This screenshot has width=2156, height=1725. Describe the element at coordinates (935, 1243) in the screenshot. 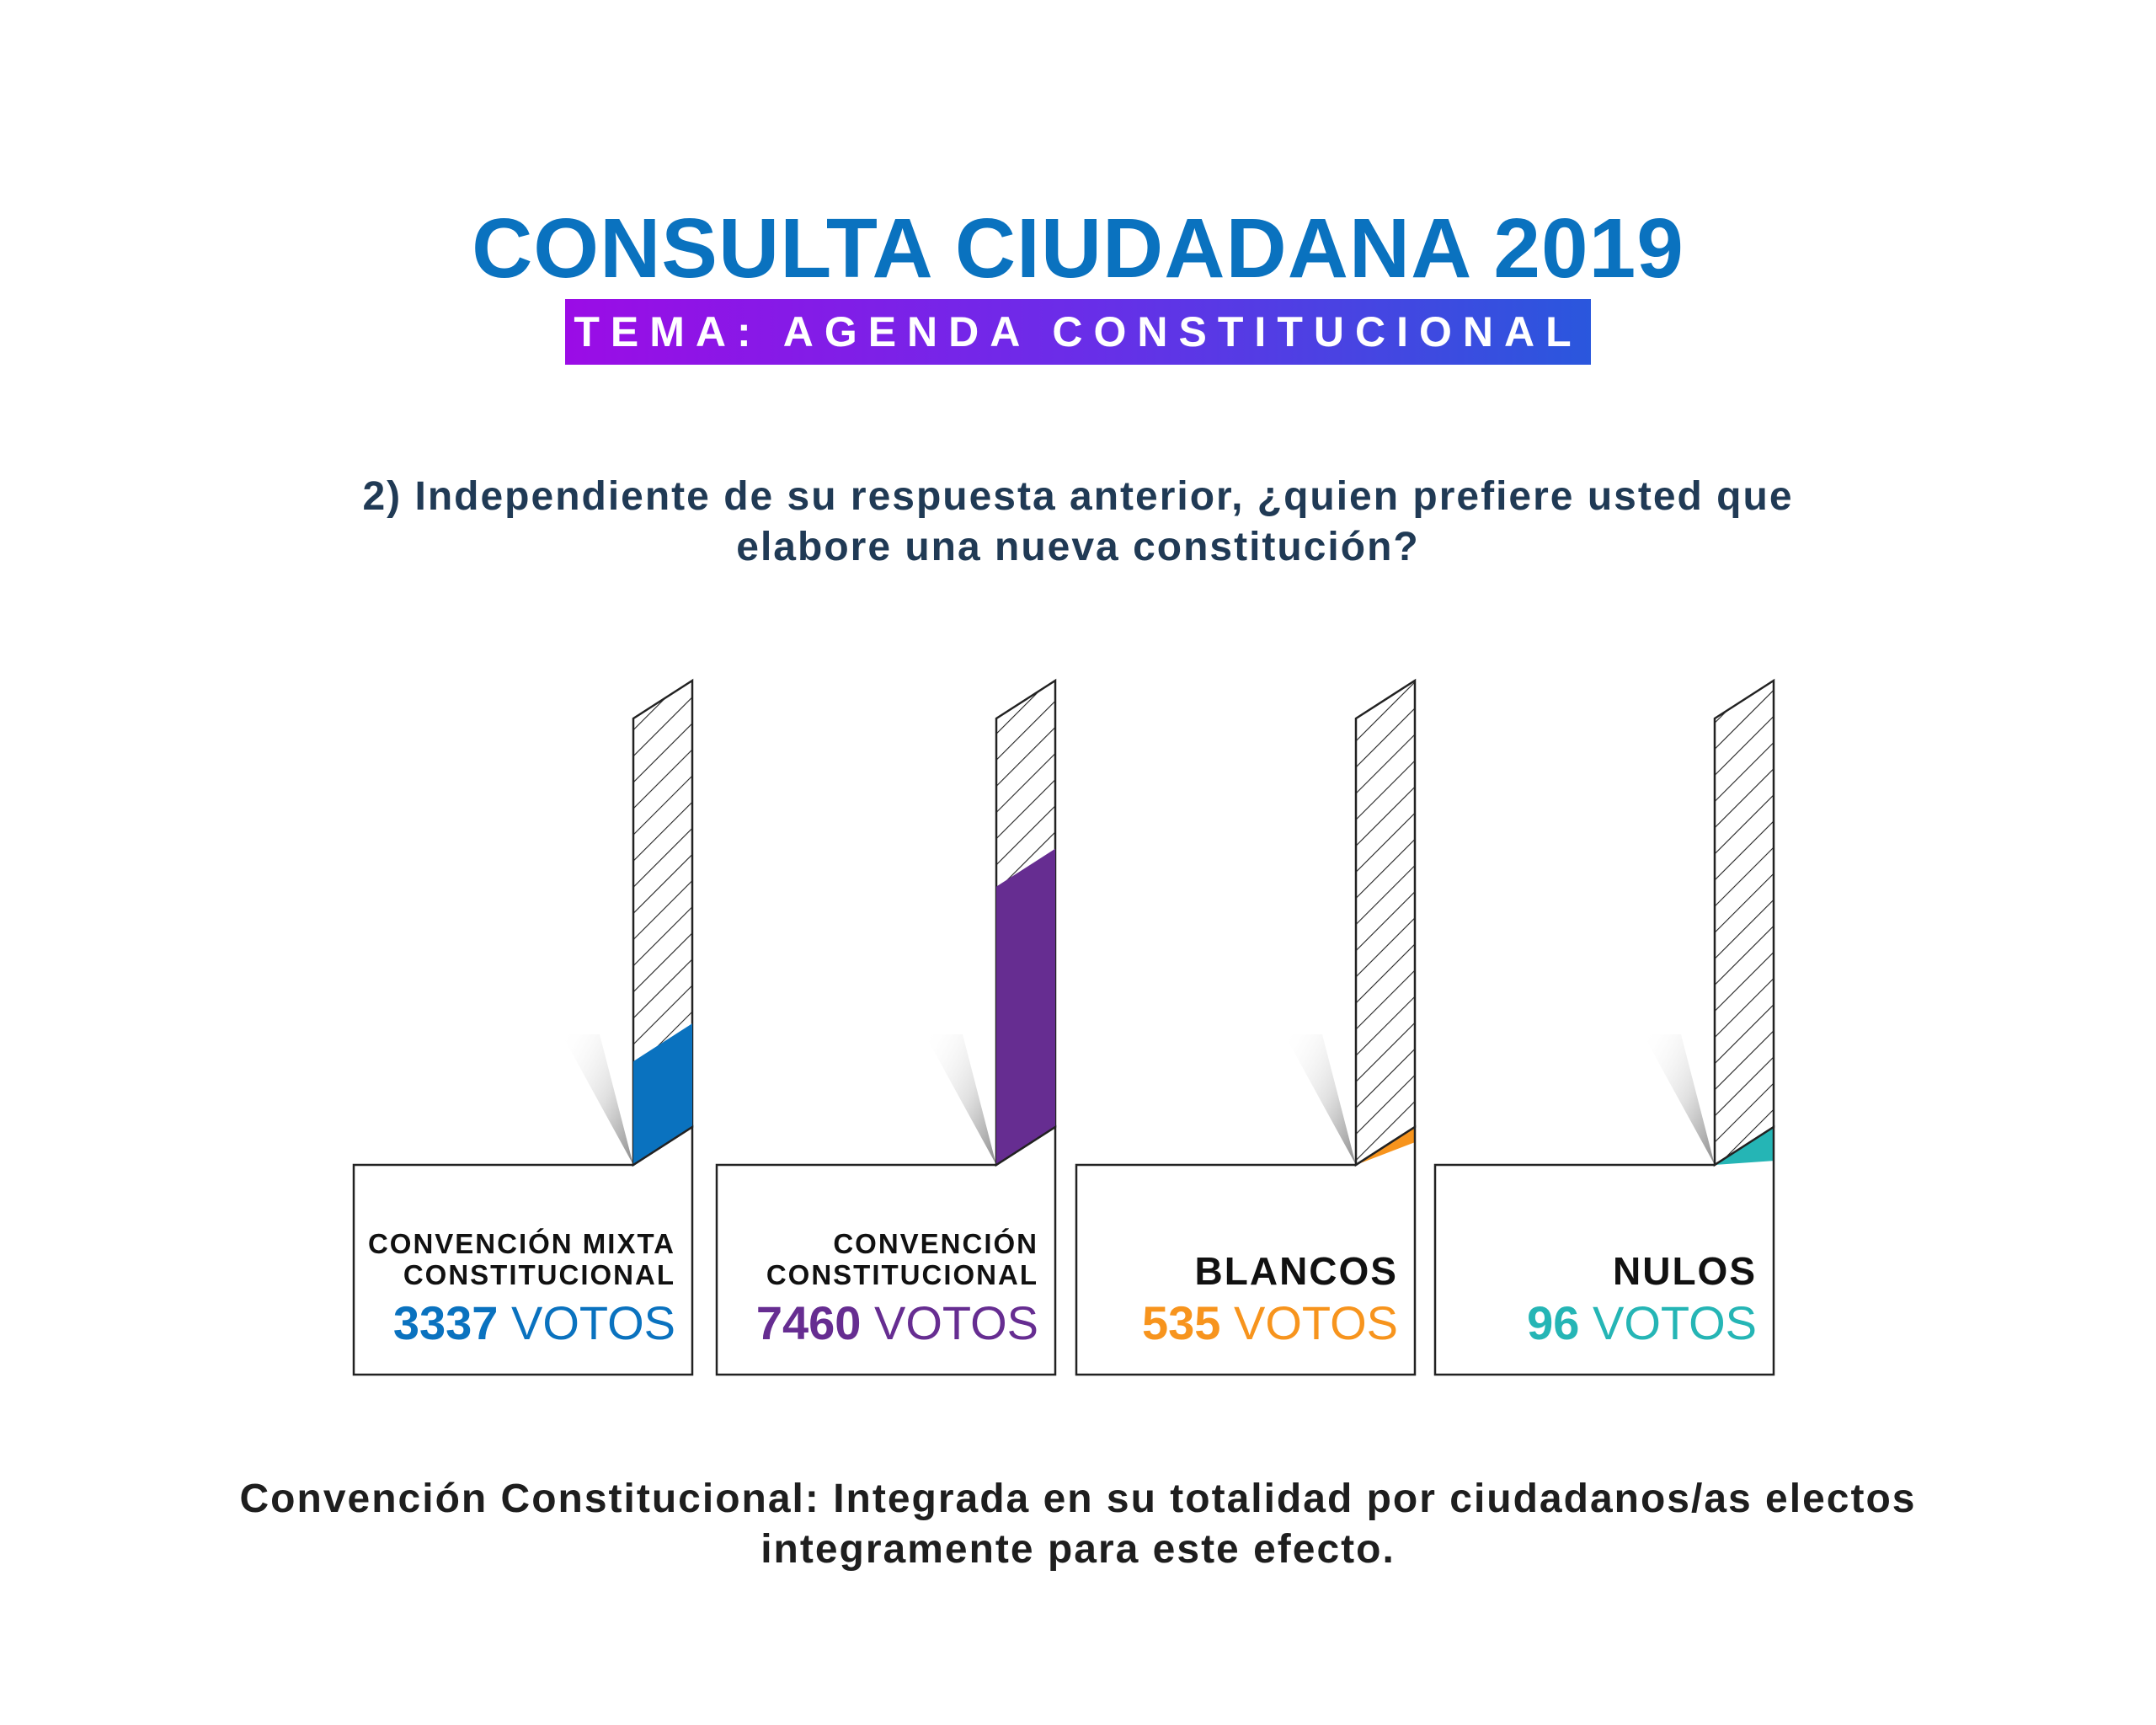

I see `option-label: CONVENCIÓN` at that location.